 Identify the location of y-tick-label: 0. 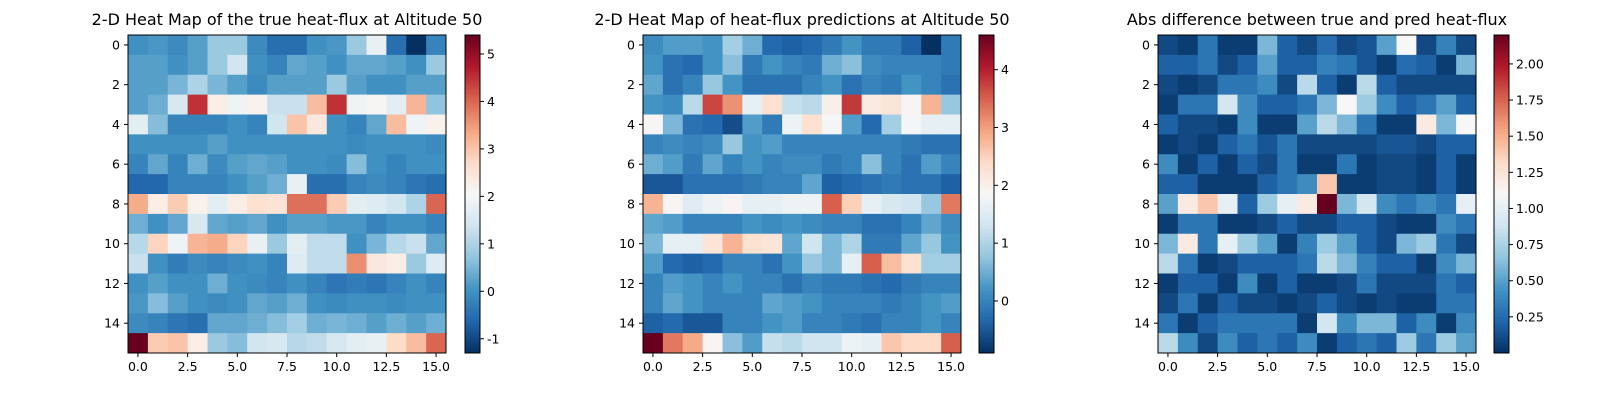
(116, 44).